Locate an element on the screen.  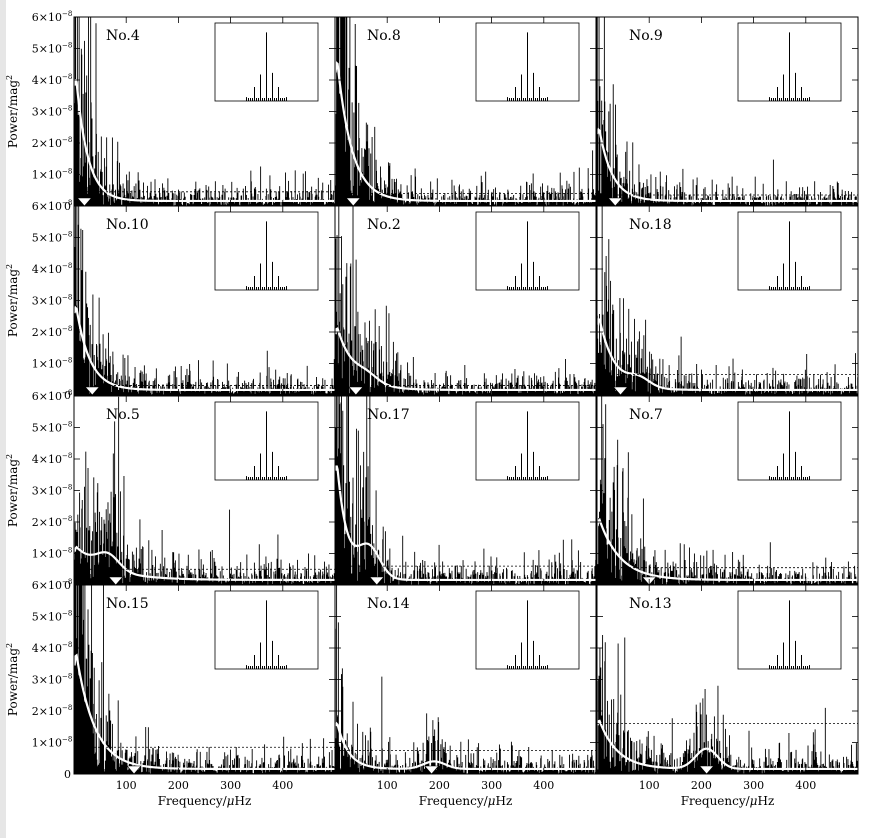
panel-label: No.14 is located at coordinates (388, 604).